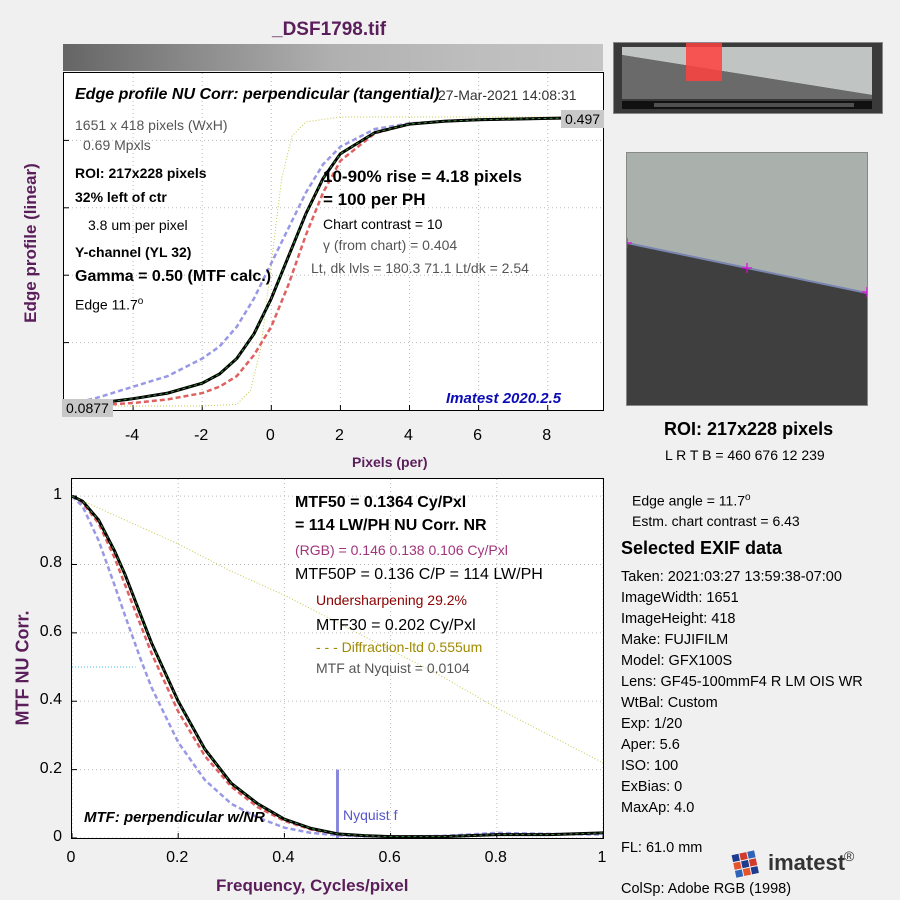 The width and height of the screenshot is (900, 900). I want to click on thumbnail-dark-region, so click(747, 77).